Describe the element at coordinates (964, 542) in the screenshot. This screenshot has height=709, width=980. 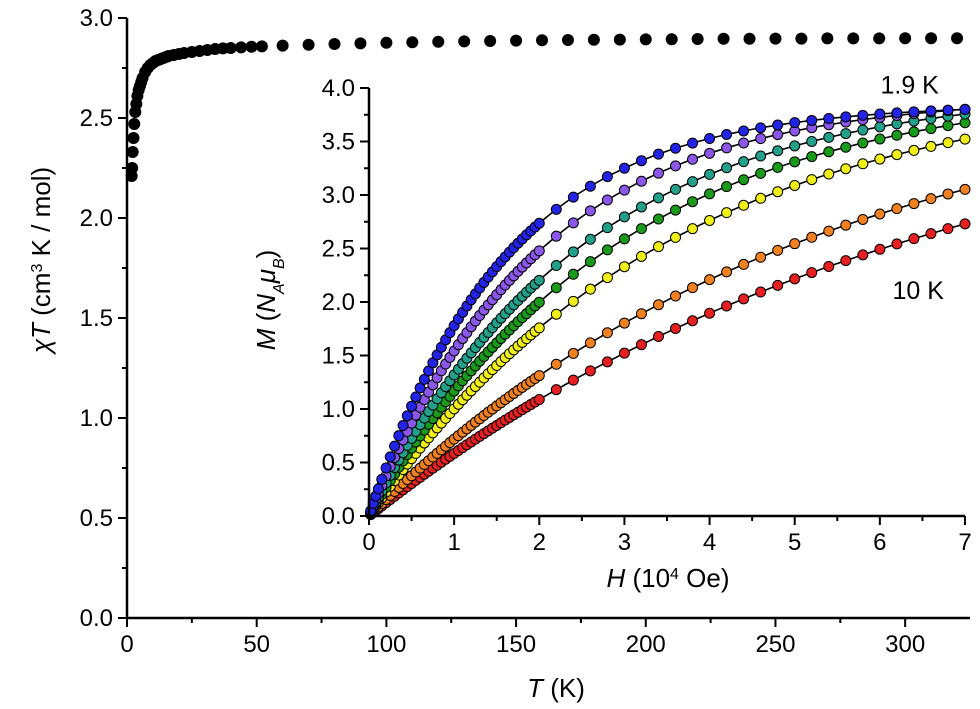
I see `inset-x-tick-label: 7` at that location.